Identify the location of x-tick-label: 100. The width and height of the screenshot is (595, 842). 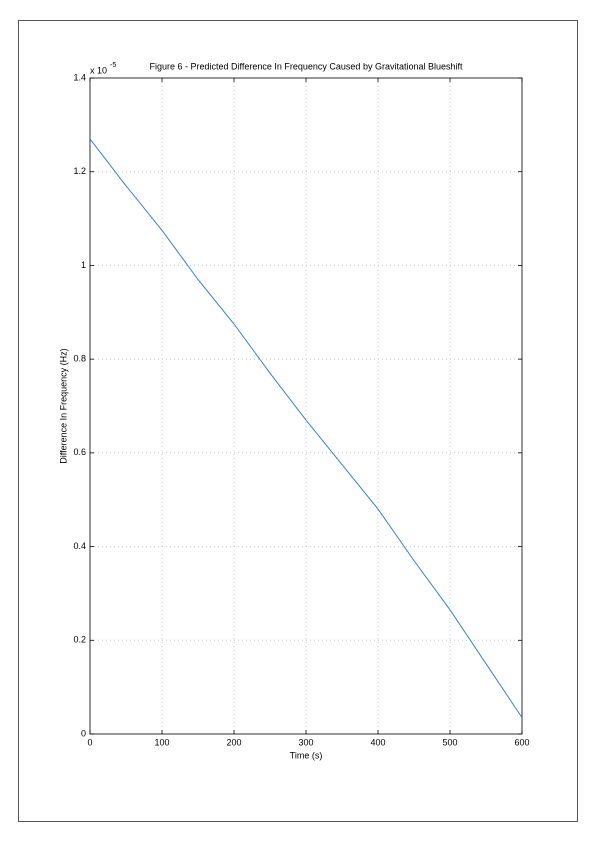
(161, 742).